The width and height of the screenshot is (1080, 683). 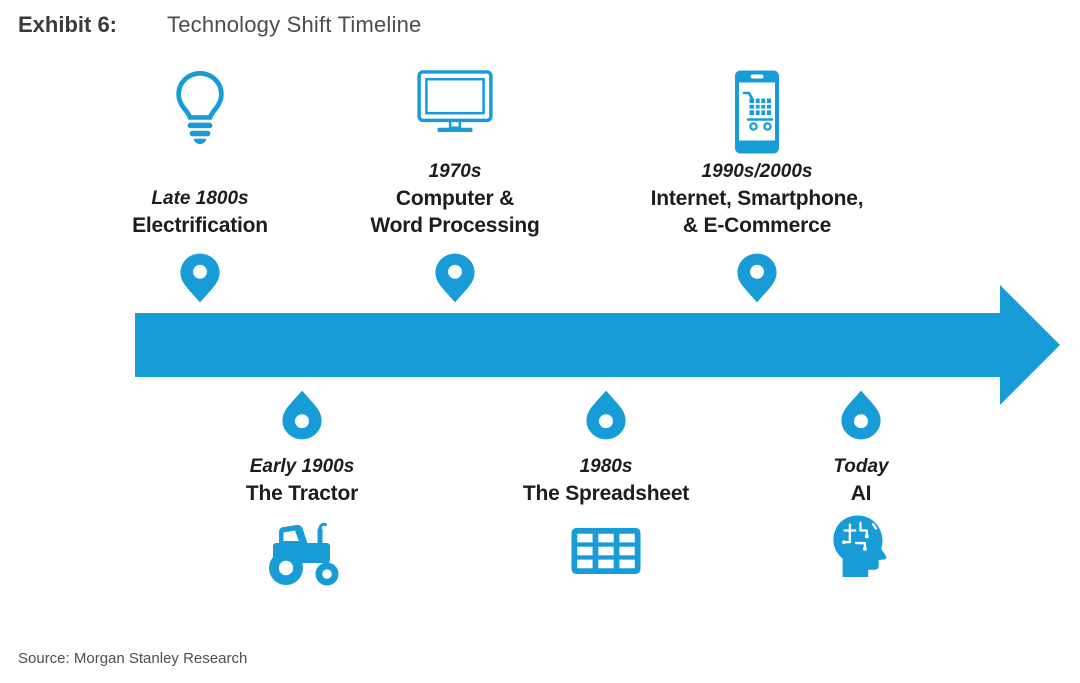 I want to click on milestone-label: The Tractor, so click(x=302, y=493).